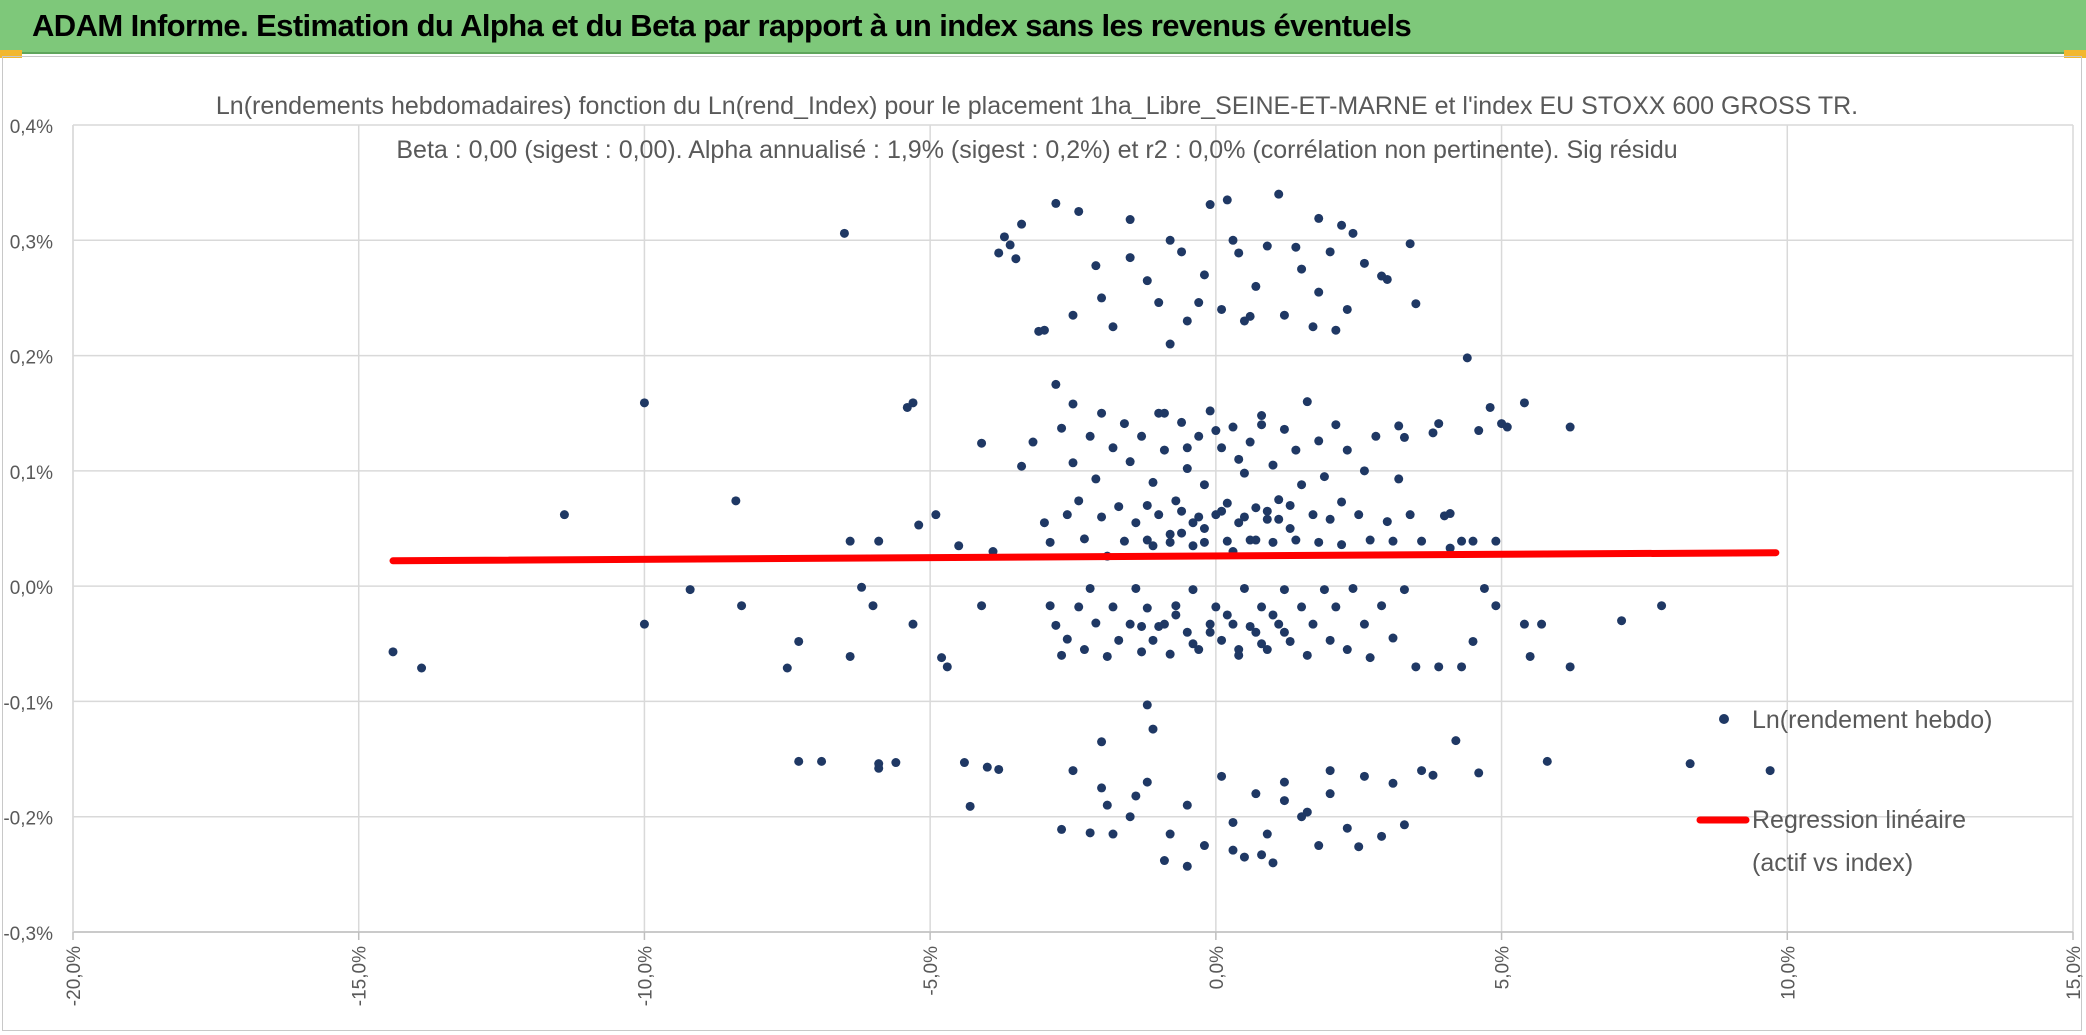 The height and width of the screenshot is (1035, 2086). Describe the element at coordinates (31, 588) in the screenshot. I see `y-tick-label: 0,0%` at that location.